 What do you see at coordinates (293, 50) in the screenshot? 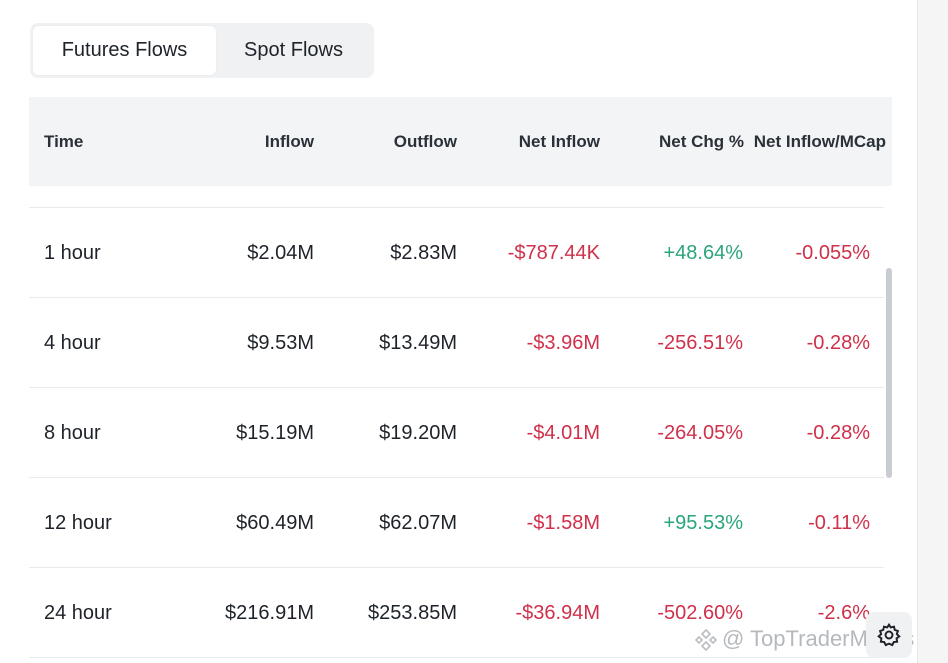
I see `tab-spot-flows: Spot Flows` at bounding box center [293, 50].